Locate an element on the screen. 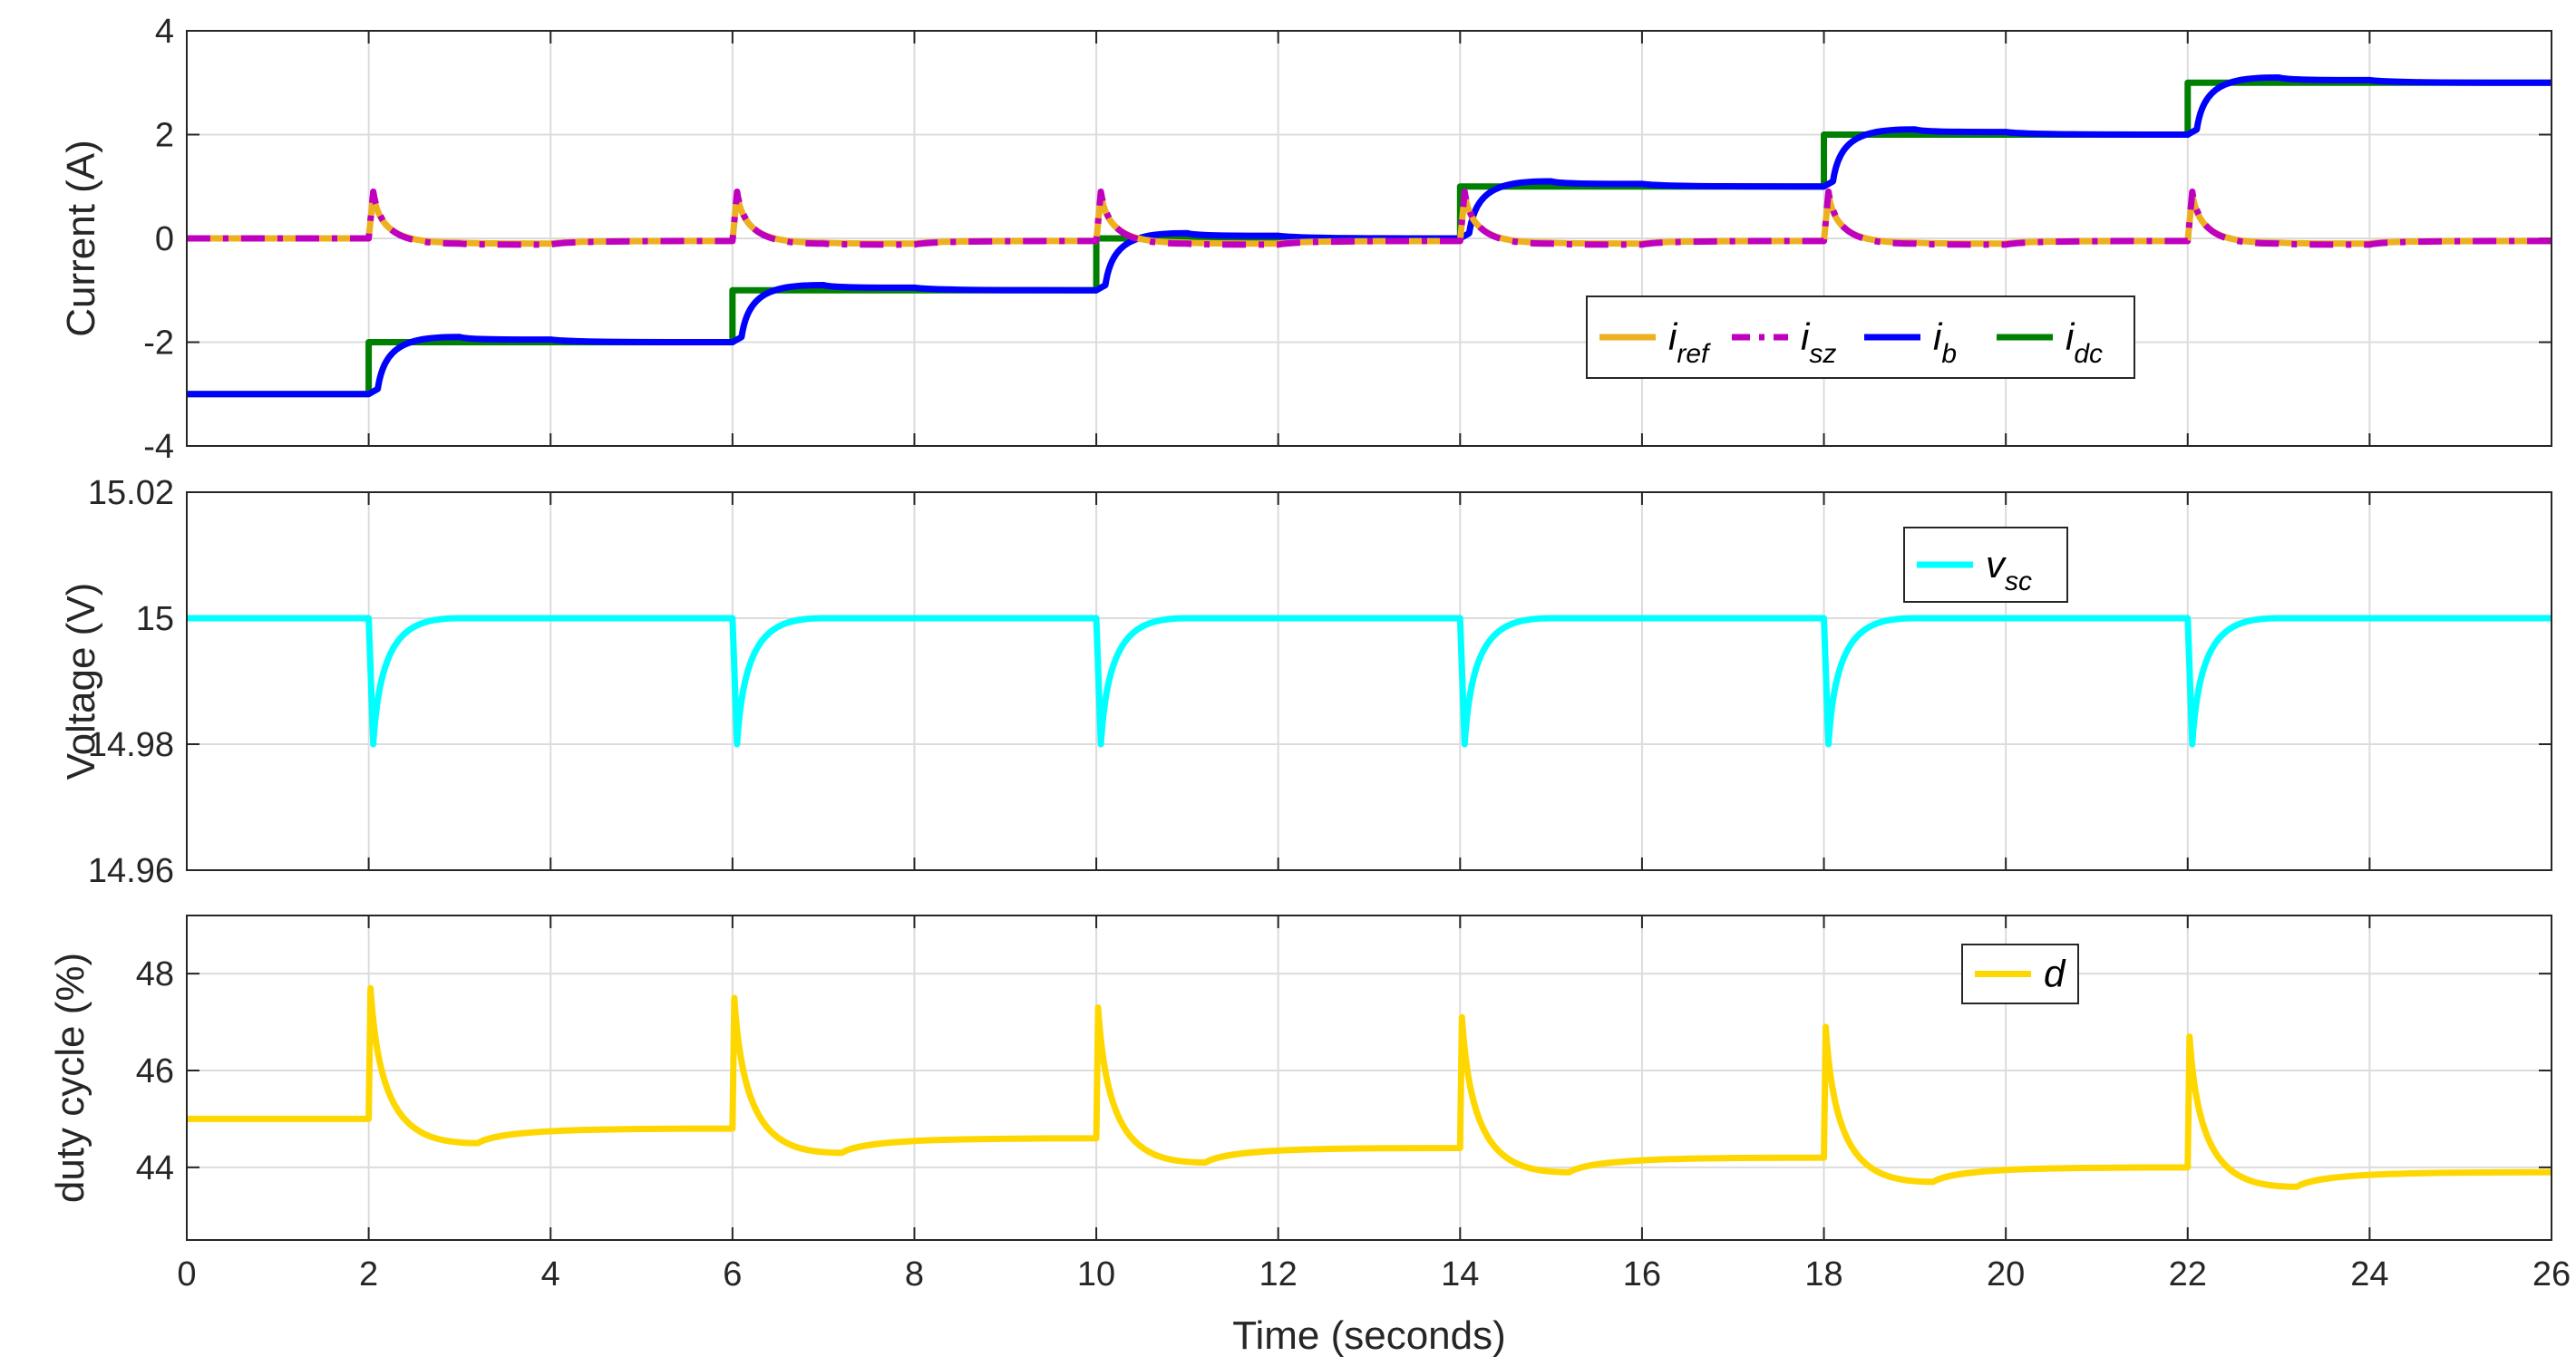  series-line-v-sc is located at coordinates (1369, 681).